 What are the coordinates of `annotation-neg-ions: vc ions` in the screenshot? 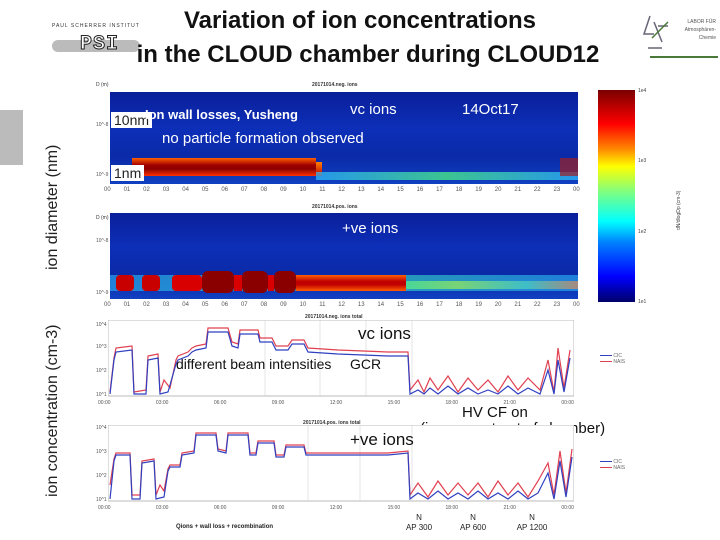 It's located at (373, 109).